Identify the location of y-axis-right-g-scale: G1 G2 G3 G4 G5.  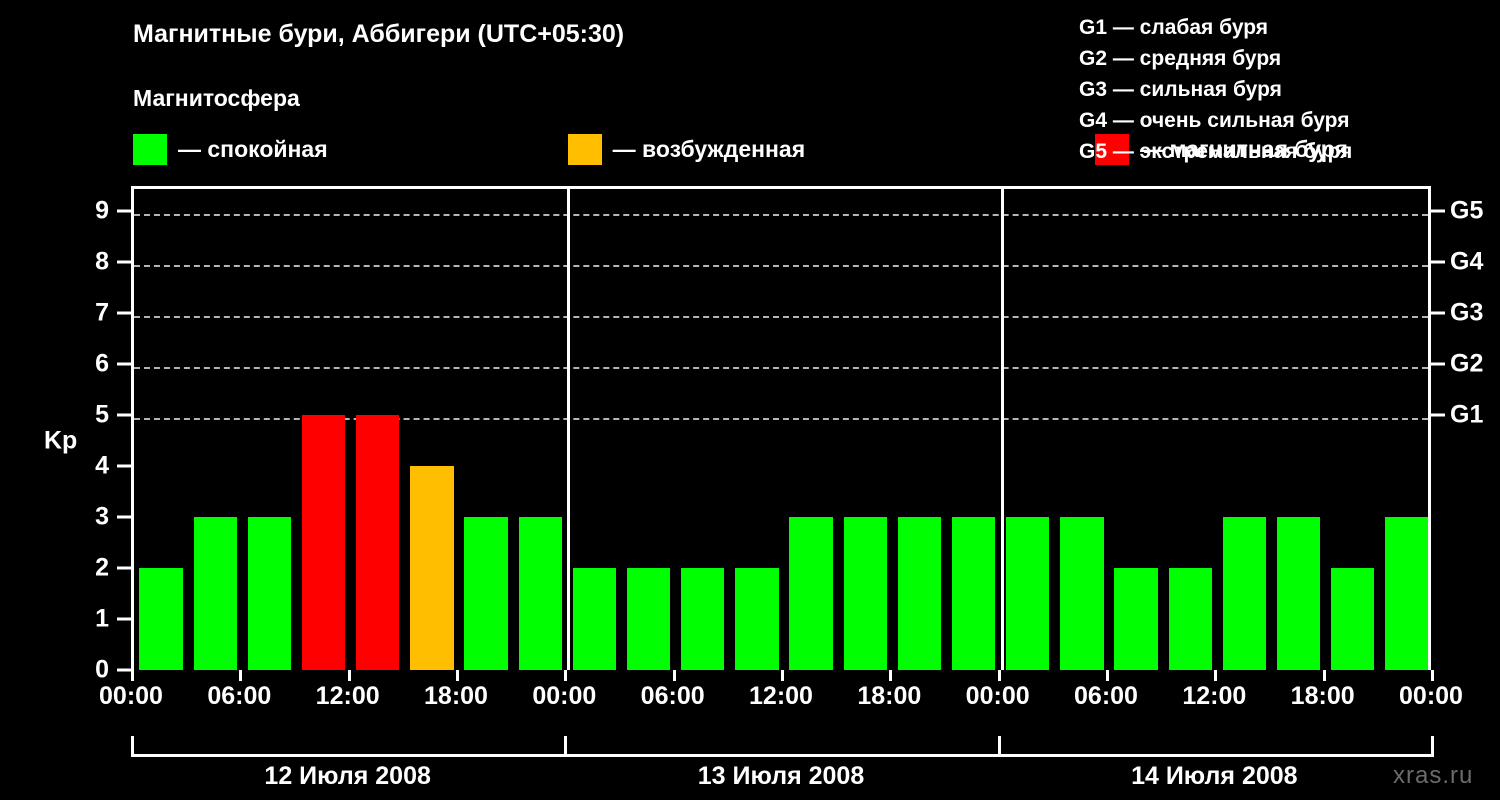
(1465, 431).